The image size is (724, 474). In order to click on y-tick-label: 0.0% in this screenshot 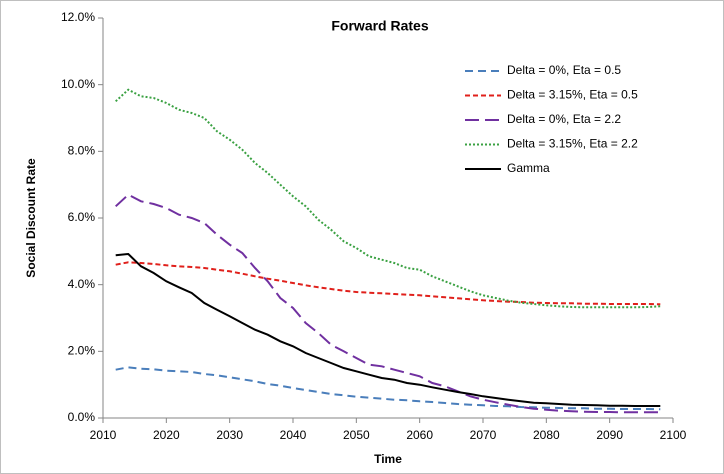, I will do `click(82, 417)`.